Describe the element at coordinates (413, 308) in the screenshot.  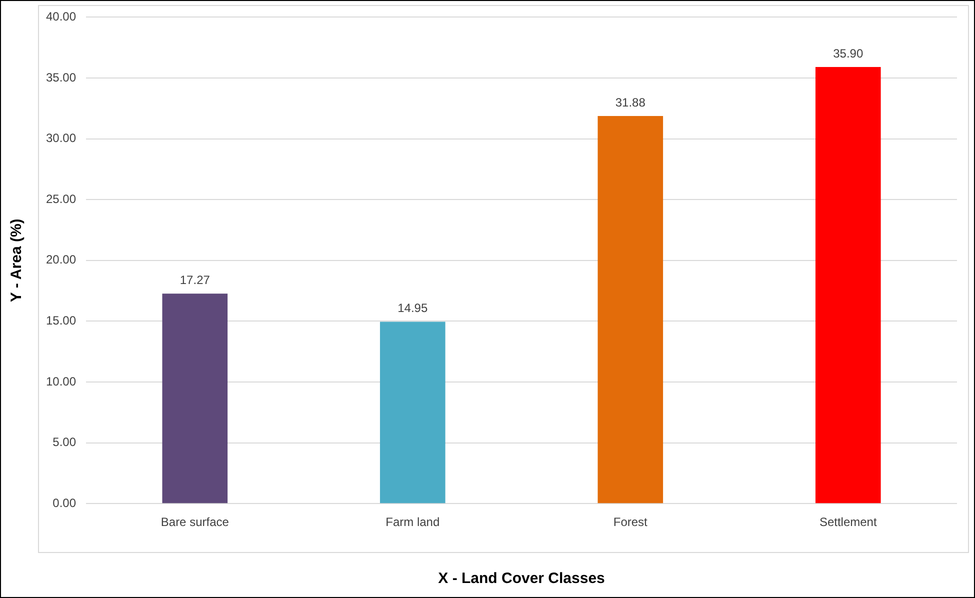
I see `data-label: 14.95` at that location.